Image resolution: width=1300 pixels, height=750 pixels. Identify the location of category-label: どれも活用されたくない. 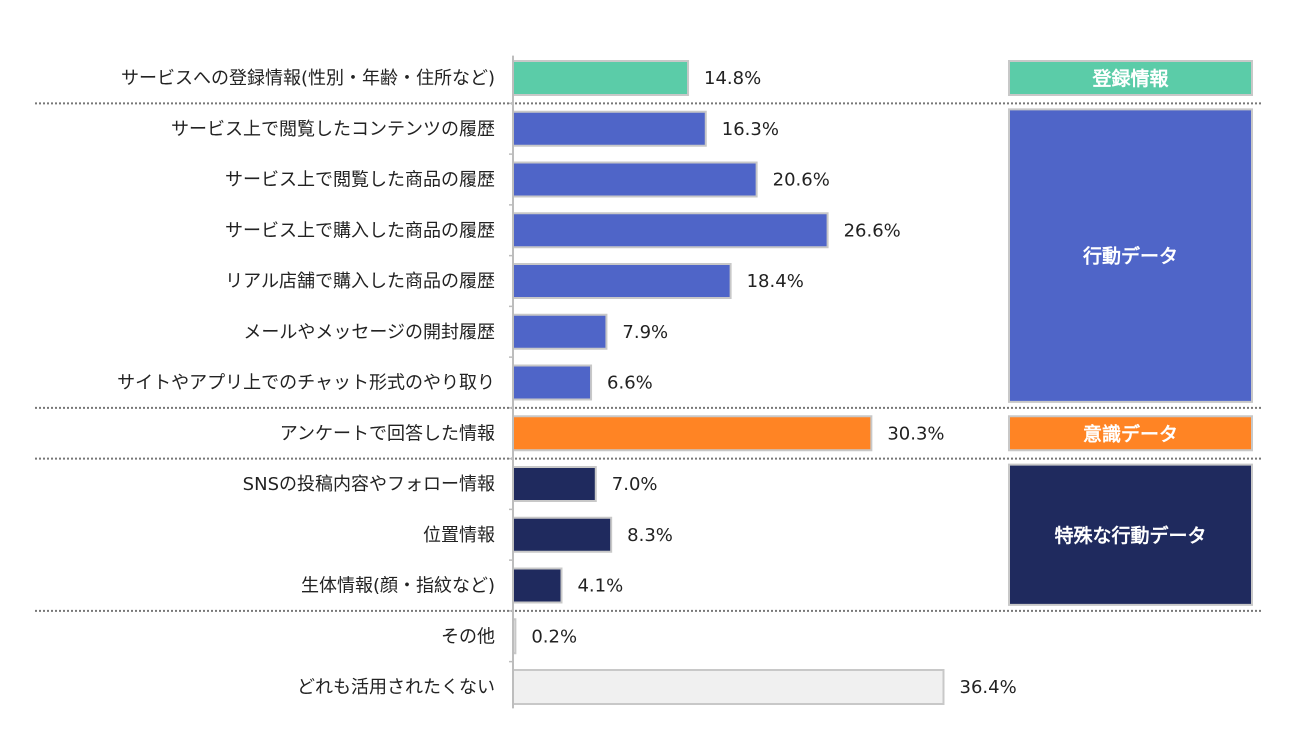
(396, 687).